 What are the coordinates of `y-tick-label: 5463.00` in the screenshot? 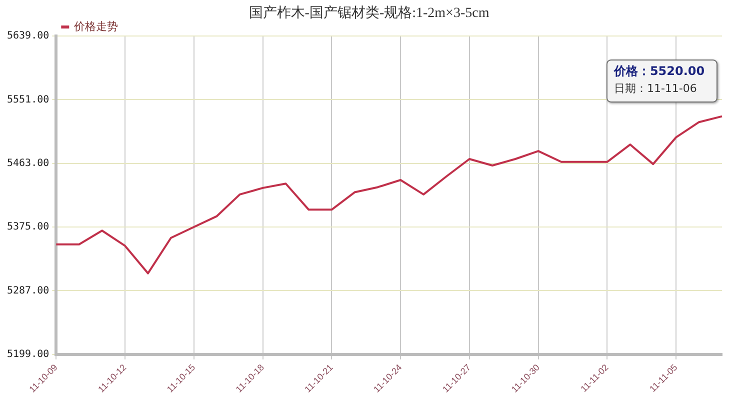 It's located at (28, 163).